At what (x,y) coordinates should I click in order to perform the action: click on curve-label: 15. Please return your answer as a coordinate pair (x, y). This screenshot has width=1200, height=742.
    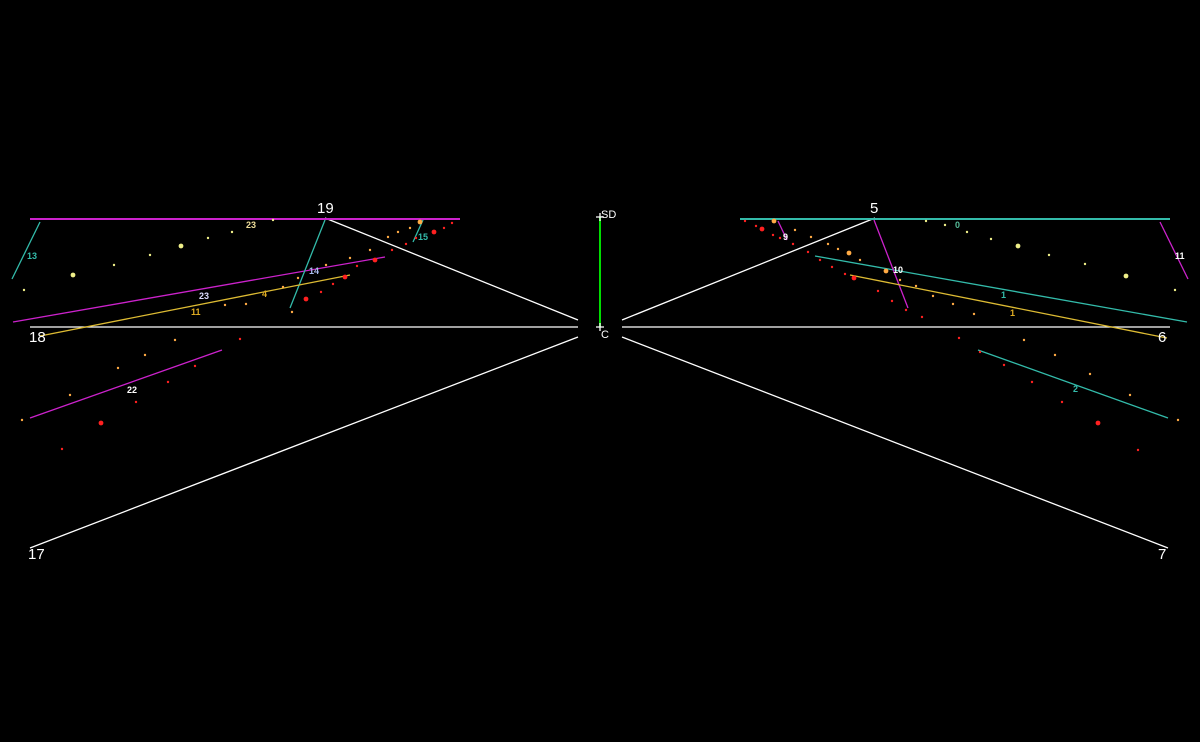
    Looking at the image, I should click on (423, 237).